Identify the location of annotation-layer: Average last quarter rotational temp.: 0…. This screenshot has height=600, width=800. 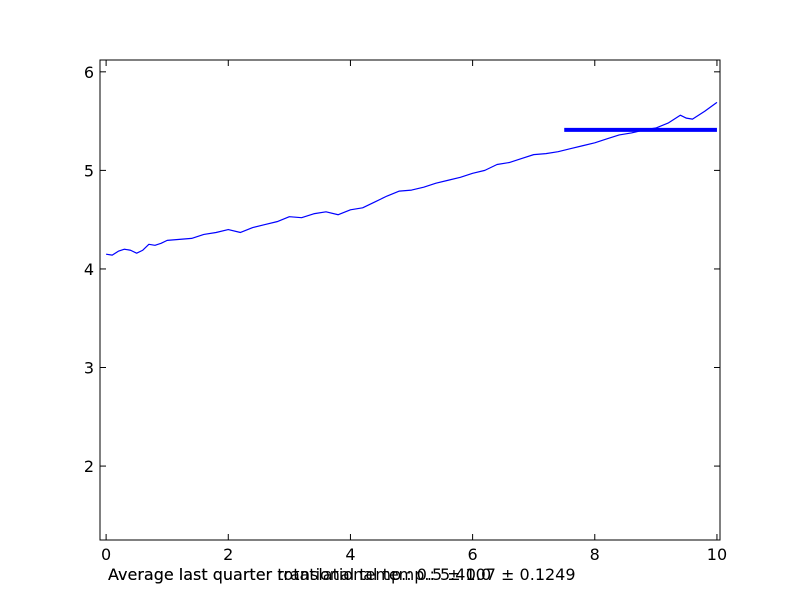
(342, 574).